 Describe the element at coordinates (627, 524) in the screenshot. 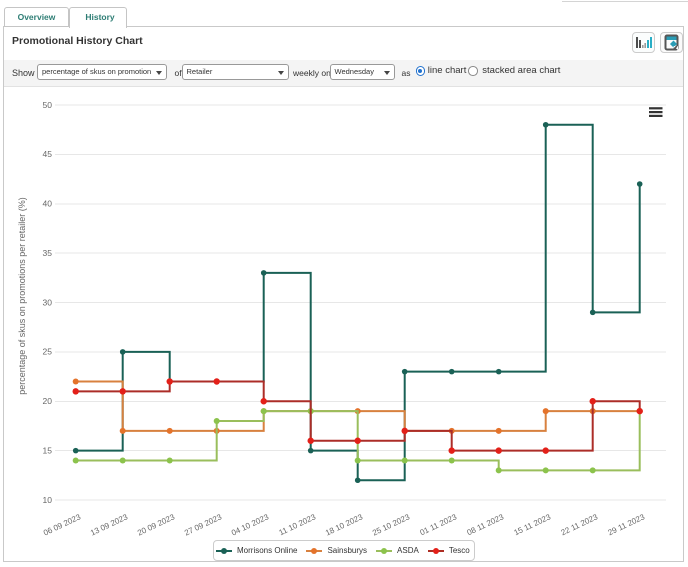

I see `svg-text: 29 11 2023` at that location.